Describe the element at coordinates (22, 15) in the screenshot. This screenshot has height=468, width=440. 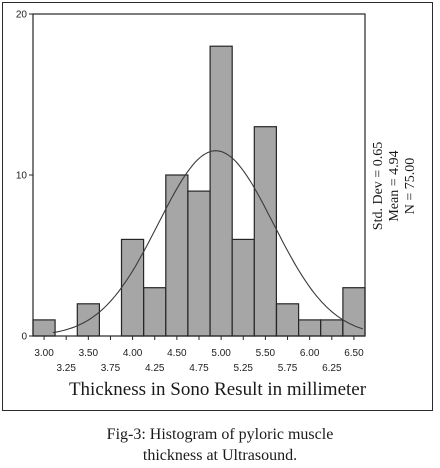
I see `y-tick-label: 20` at that location.